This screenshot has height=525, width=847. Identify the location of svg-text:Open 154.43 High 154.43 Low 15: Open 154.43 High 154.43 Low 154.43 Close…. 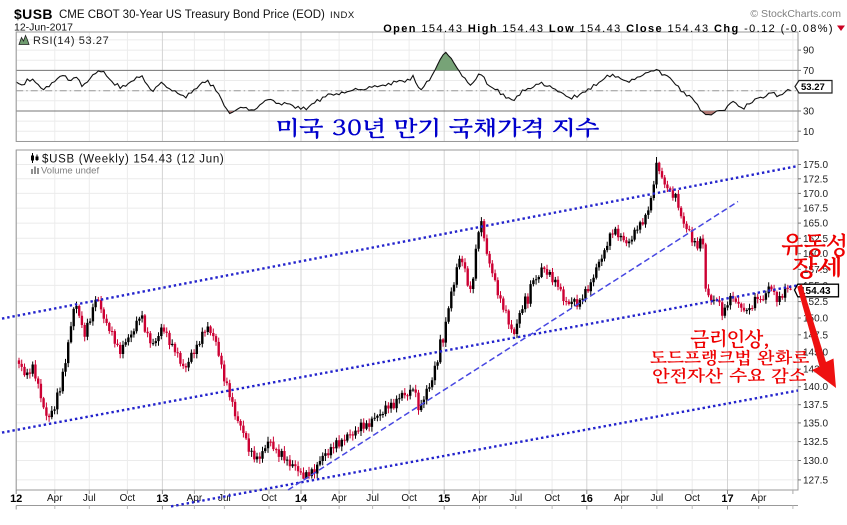
(608, 29).